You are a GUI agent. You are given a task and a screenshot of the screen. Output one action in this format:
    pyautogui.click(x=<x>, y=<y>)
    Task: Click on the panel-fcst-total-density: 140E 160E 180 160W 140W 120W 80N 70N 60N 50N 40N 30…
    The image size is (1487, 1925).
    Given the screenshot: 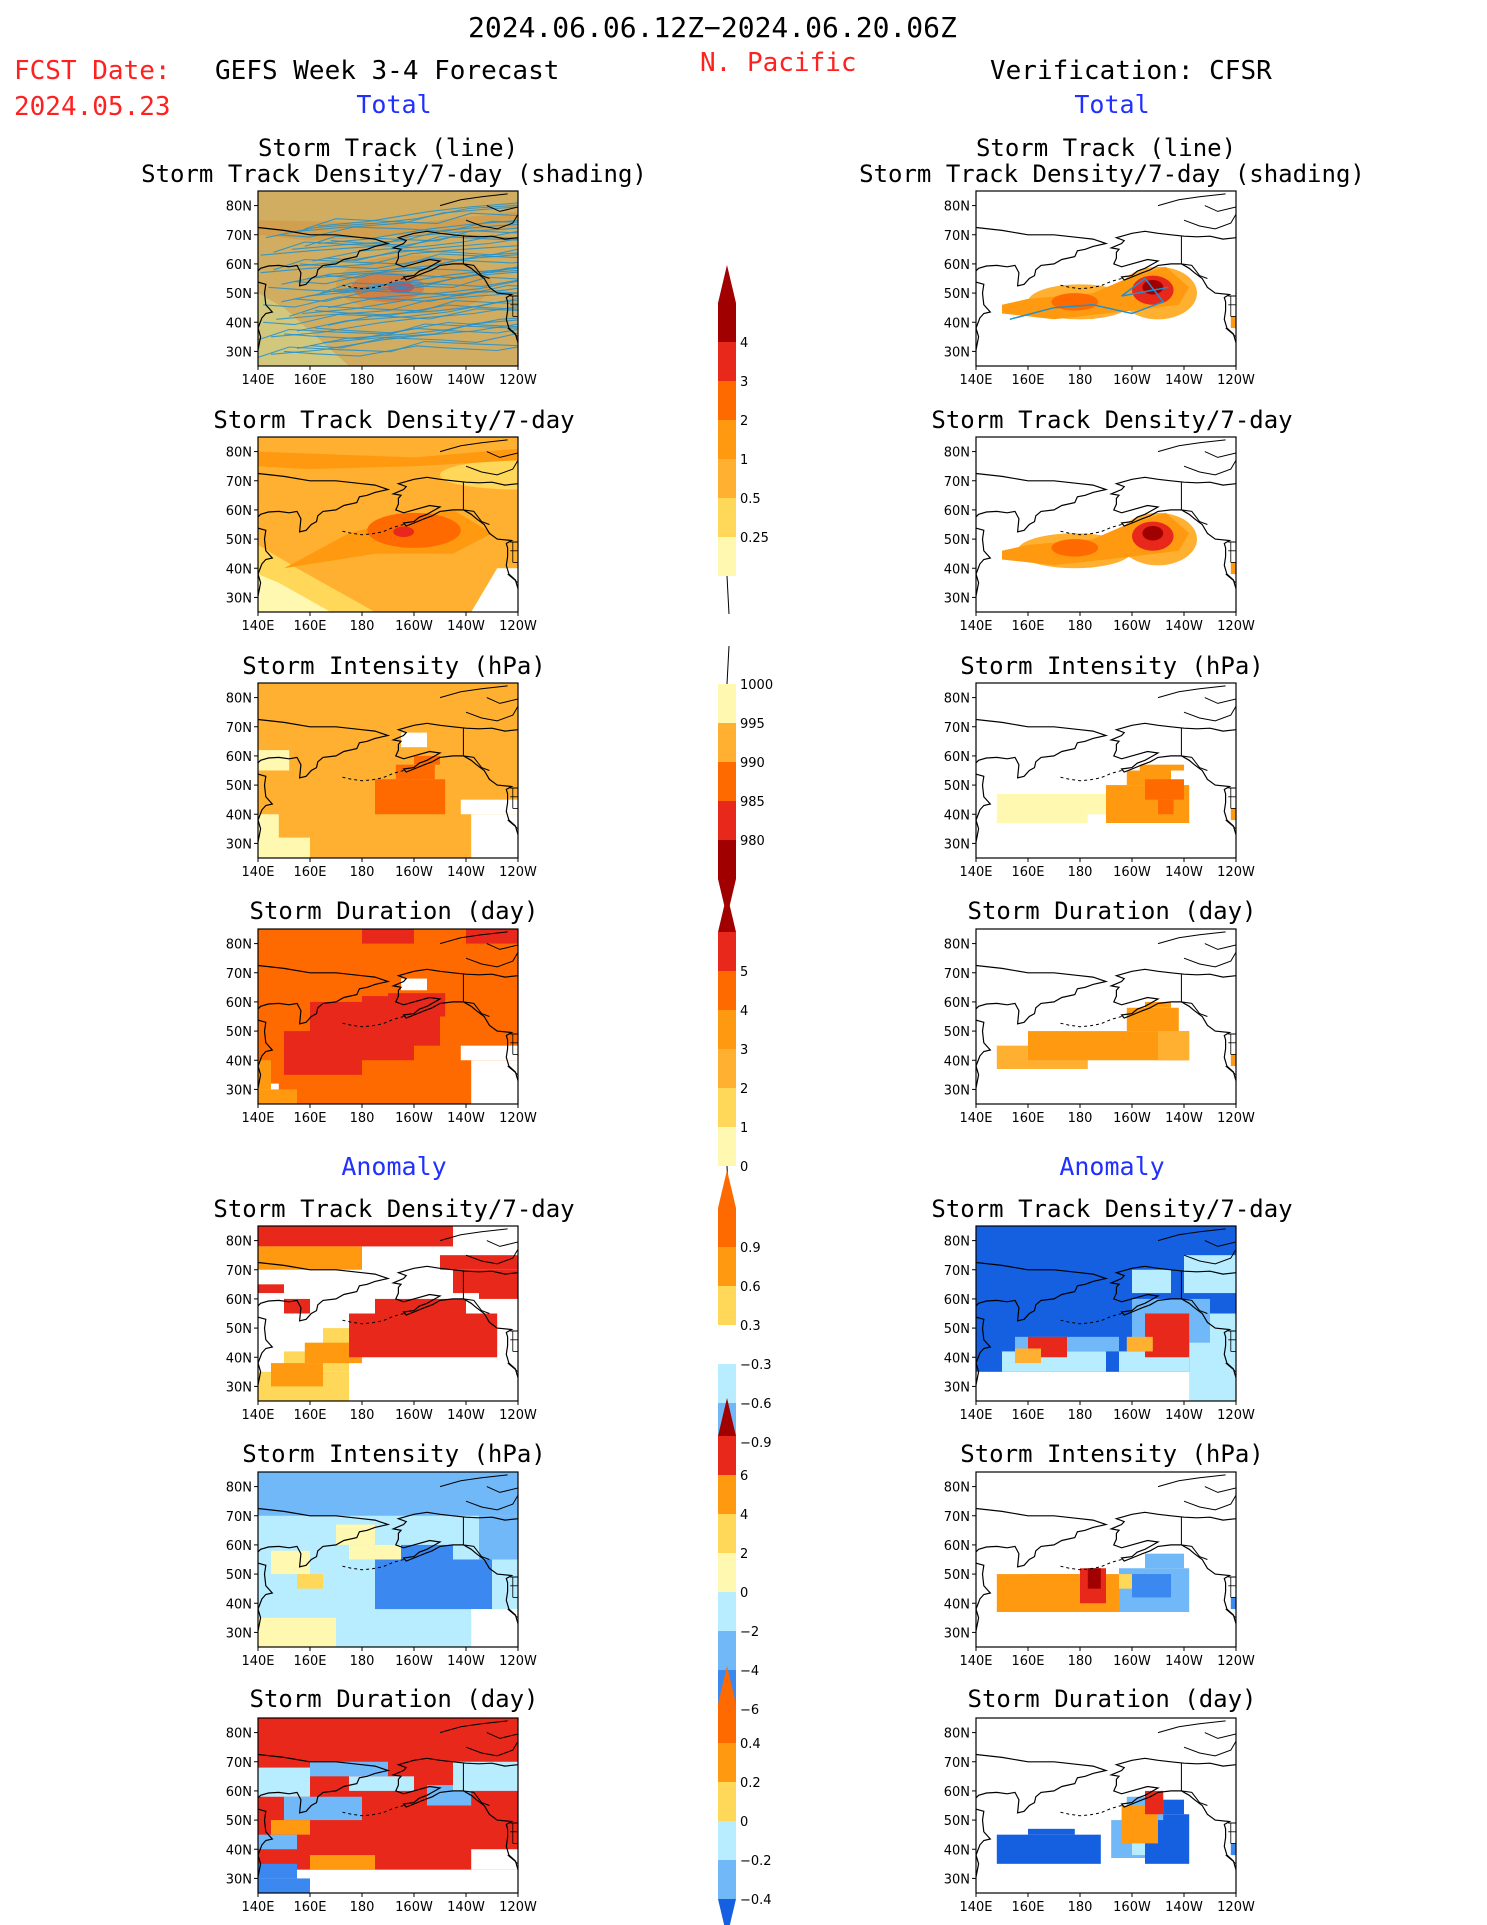 What is the action you would take?
    pyautogui.click(x=381, y=535)
    